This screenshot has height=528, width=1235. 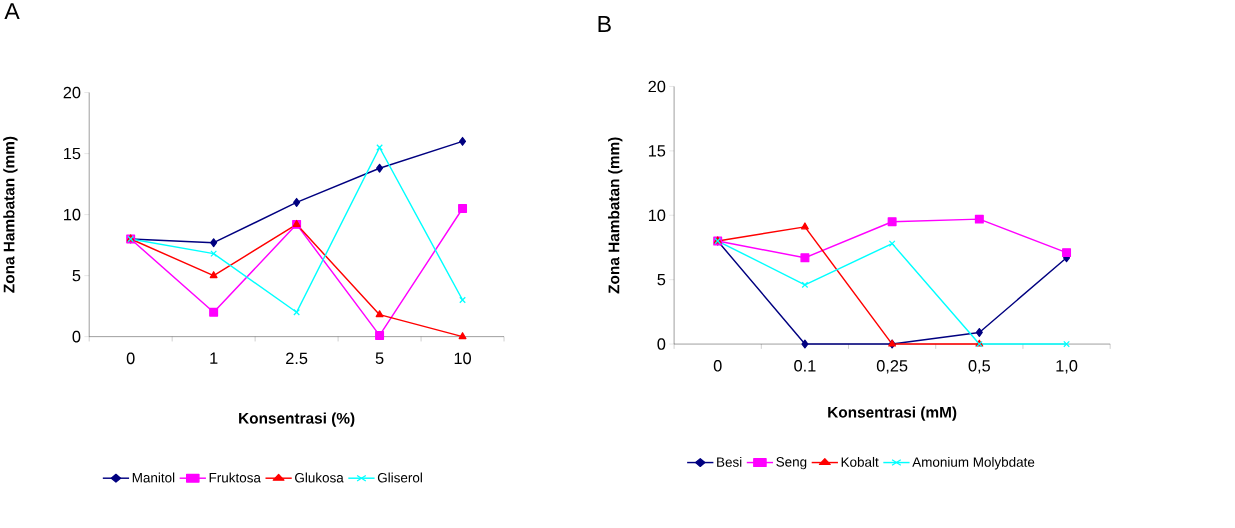 What do you see at coordinates (235, 477) in the screenshot?
I see `legend-label: Fruktosa` at bounding box center [235, 477].